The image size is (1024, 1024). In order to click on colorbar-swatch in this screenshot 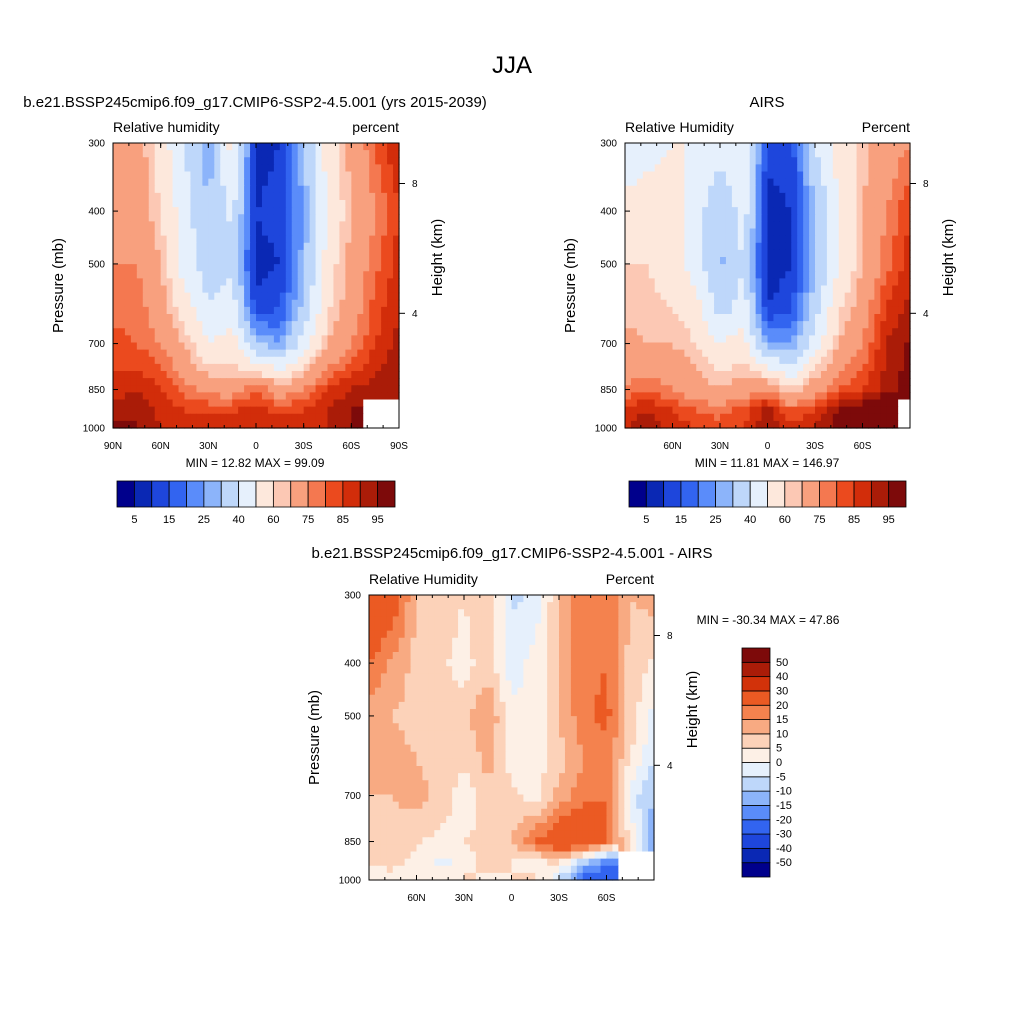, I will do `click(810, 494)`.